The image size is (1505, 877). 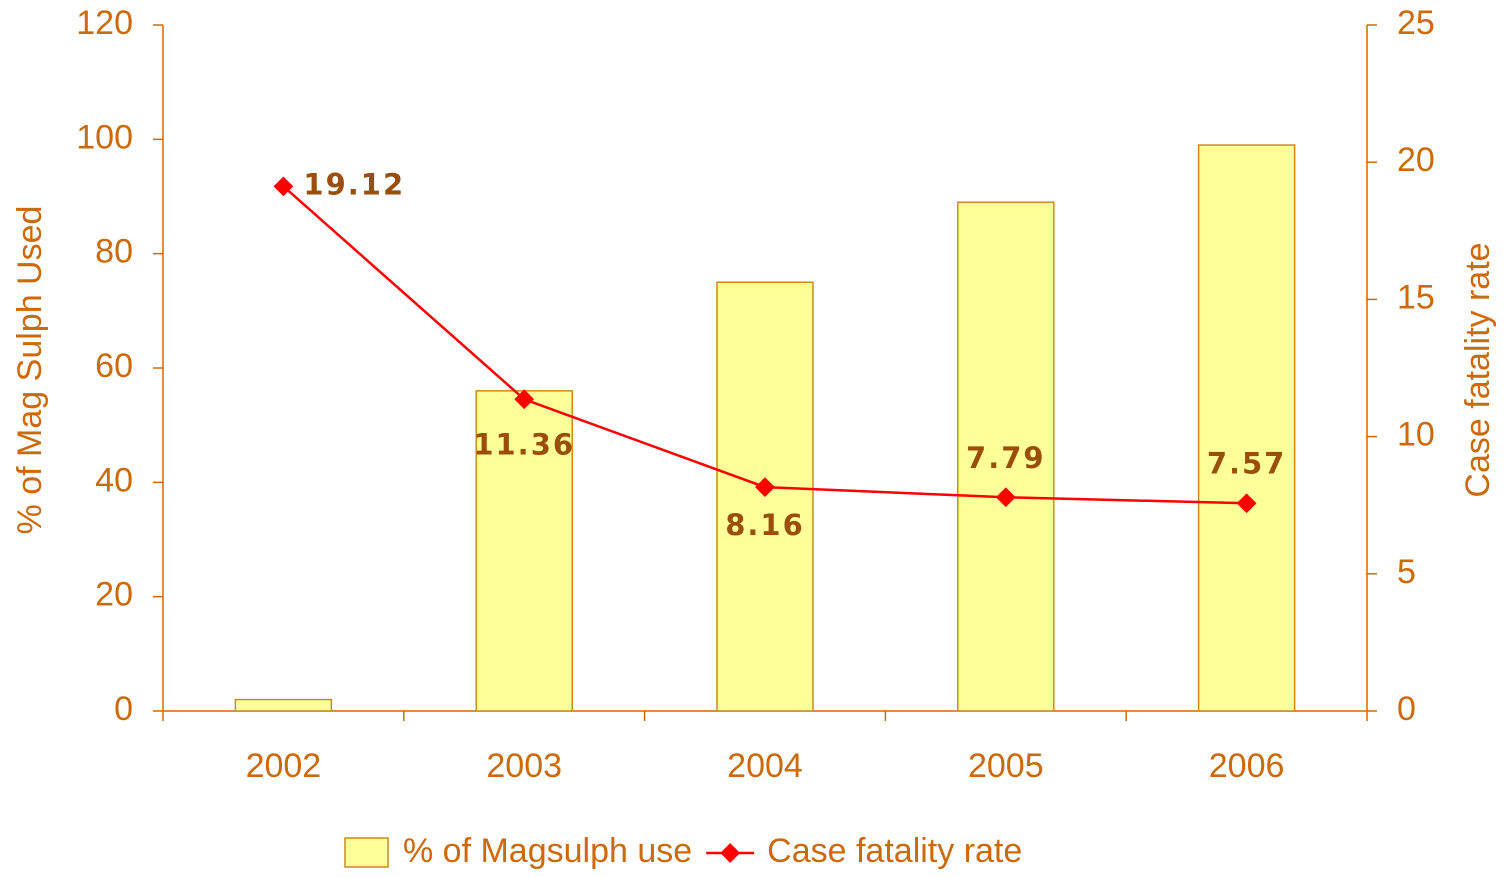 What do you see at coordinates (765, 525) in the screenshot?
I see `data-label: 8.16` at bounding box center [765, 525].